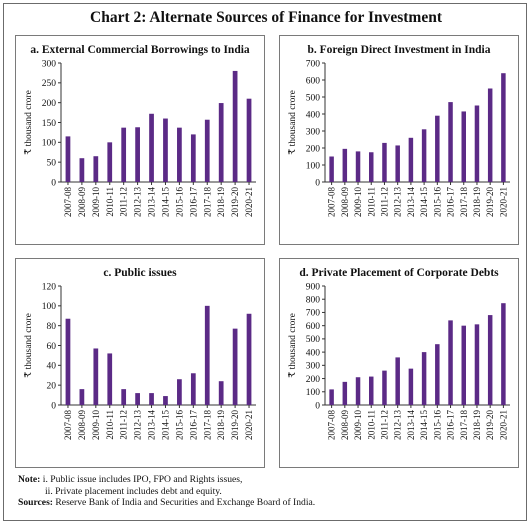  I want to click on y-tick-label: 700, so click(313, 64).